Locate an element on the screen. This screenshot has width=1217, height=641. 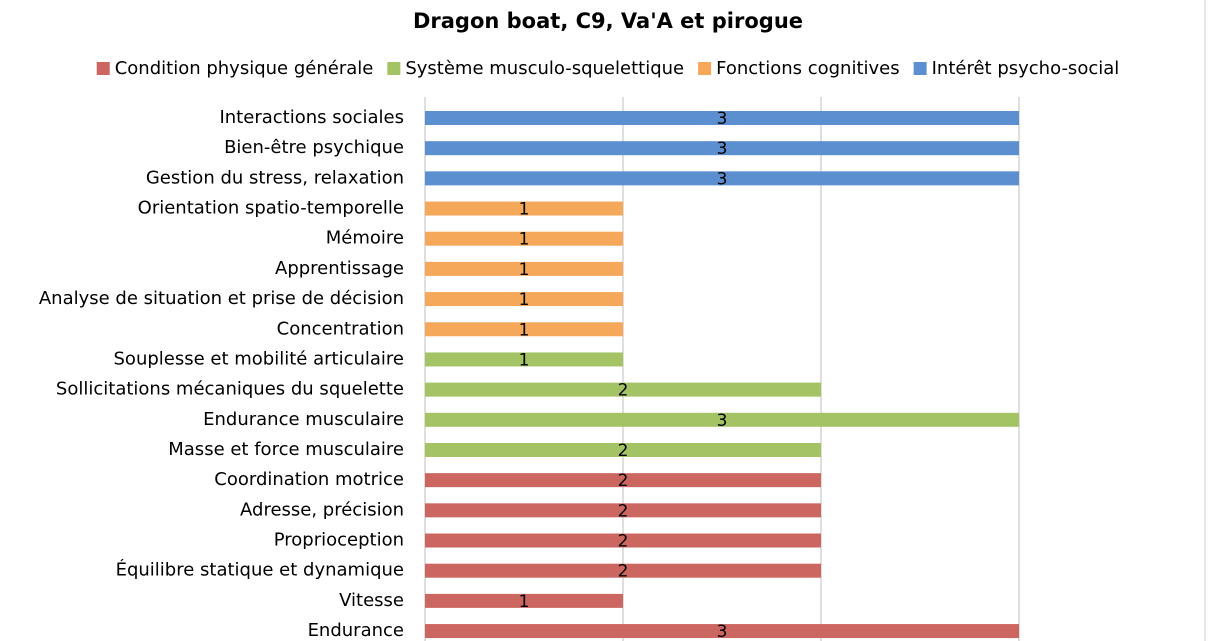
y-tick-label: Endurance musculaire is located at coordinates (303, 419).